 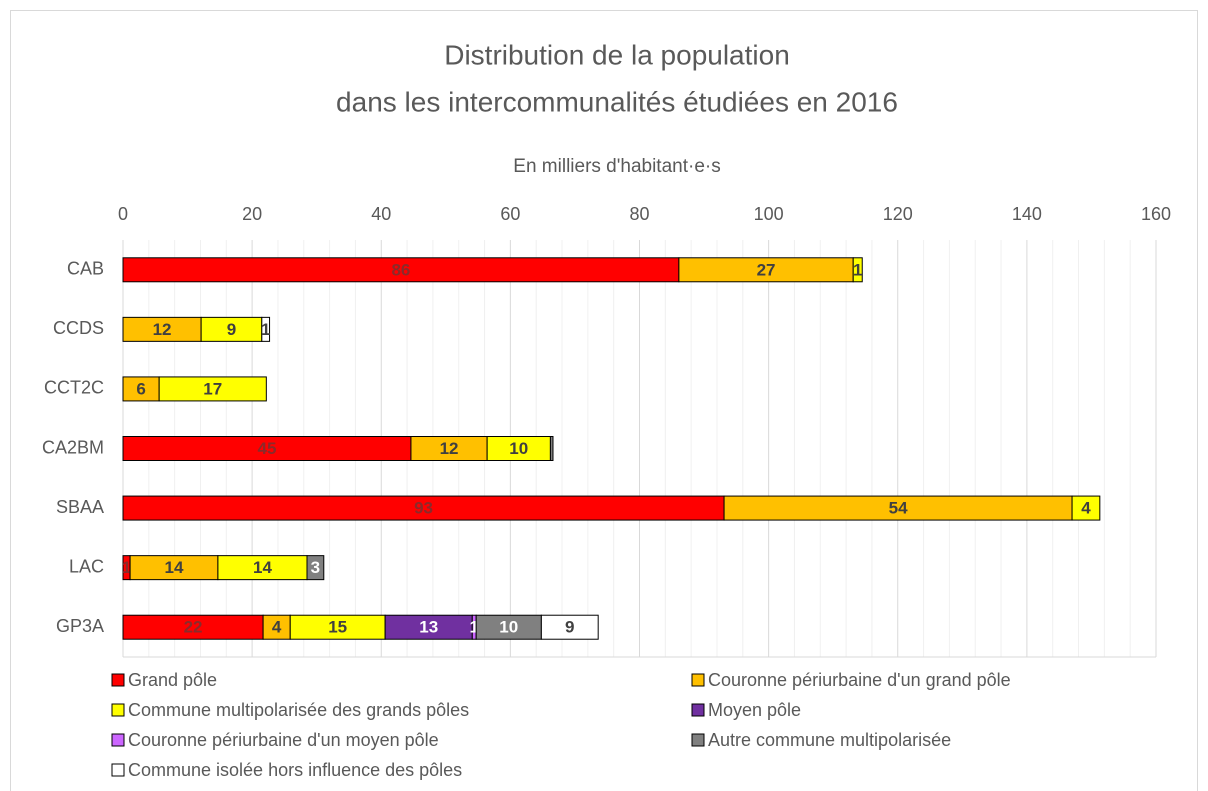 What do you see at coordinates (1156, 214) in the screenshot?
I see `x-tick-label: 160` at bounding box center [1156, 214].